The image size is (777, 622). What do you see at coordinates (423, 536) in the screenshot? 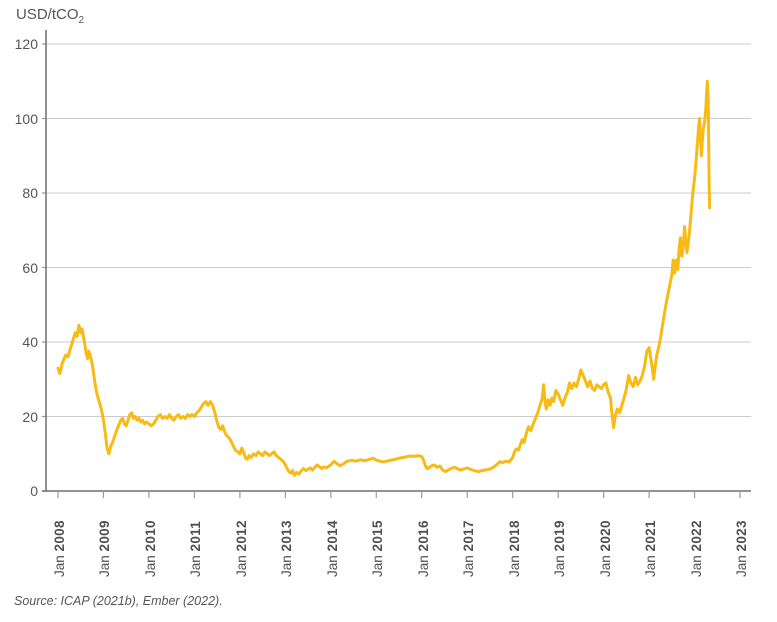
I see `x-tick-year: 2016` at bounding box center [423, 536].